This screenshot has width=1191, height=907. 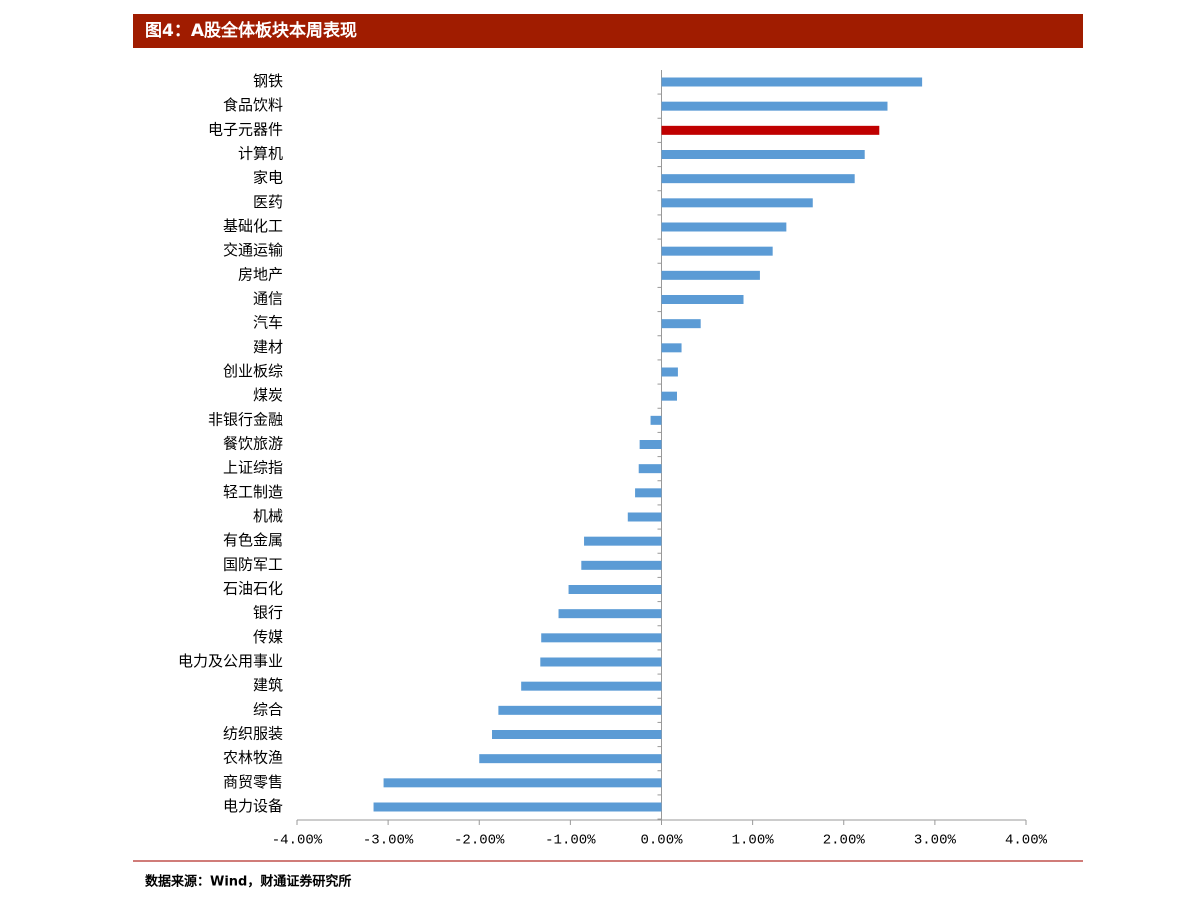 What do you see at coordinates (268, 516) in the screenshot?
I see `y-tick-label: 机械` at bounding box center [268, 516].